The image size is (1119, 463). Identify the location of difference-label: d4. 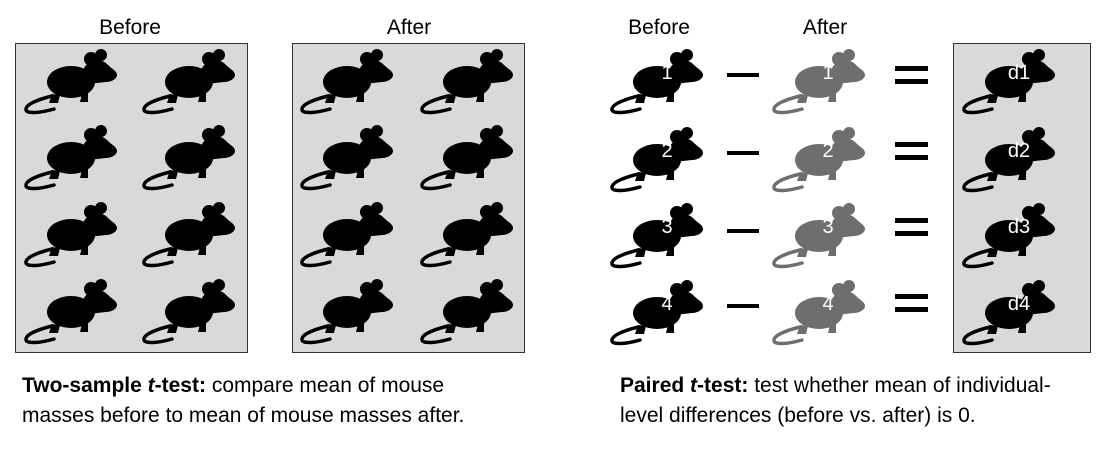
(1019, 304).